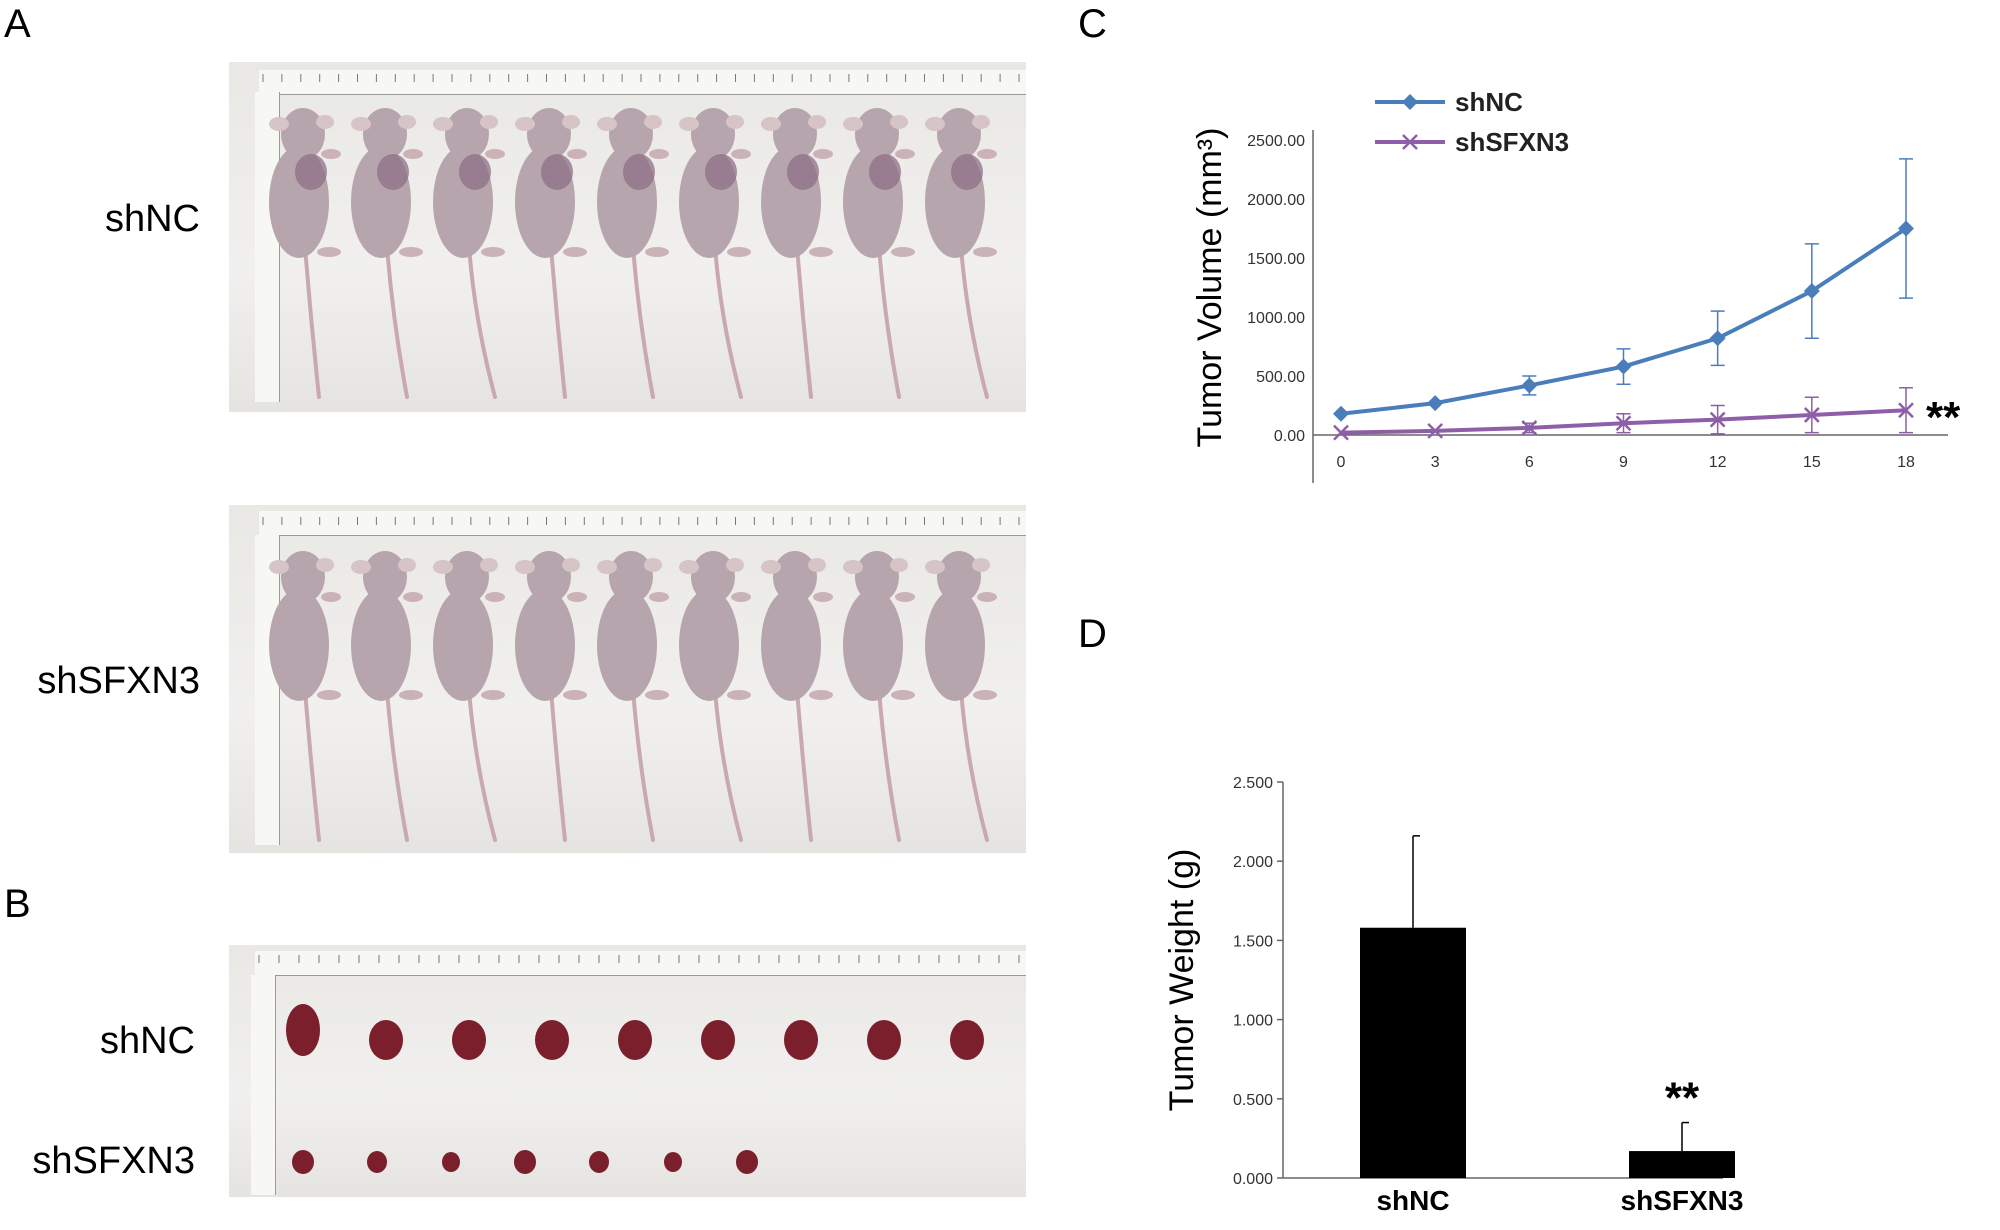  Describe the element at coordinates (1413, 1052) in the screenshot. I see `bar-shNC` at that location.